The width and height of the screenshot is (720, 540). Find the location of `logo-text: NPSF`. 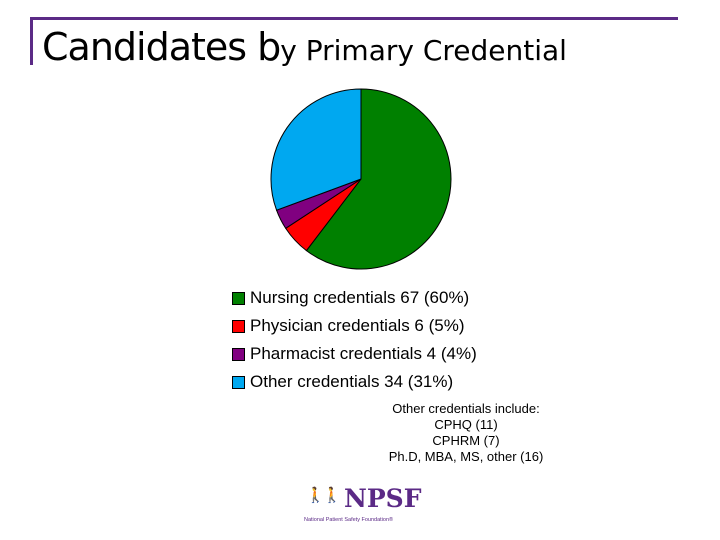

logo-text: NPSF is located at coordinates (383, 498).